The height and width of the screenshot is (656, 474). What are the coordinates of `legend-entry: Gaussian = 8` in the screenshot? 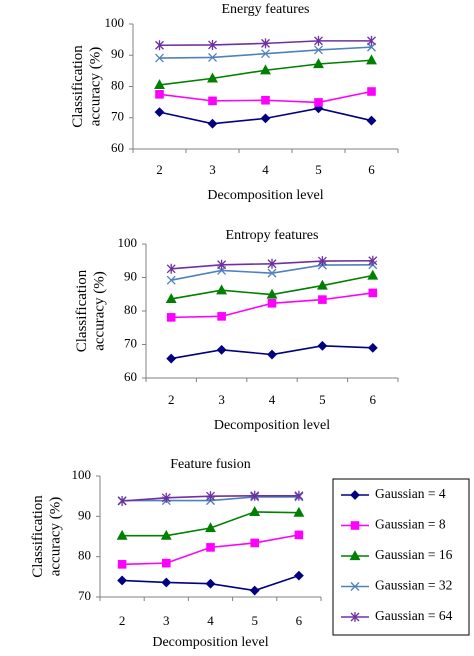 It's located at (393, 524).